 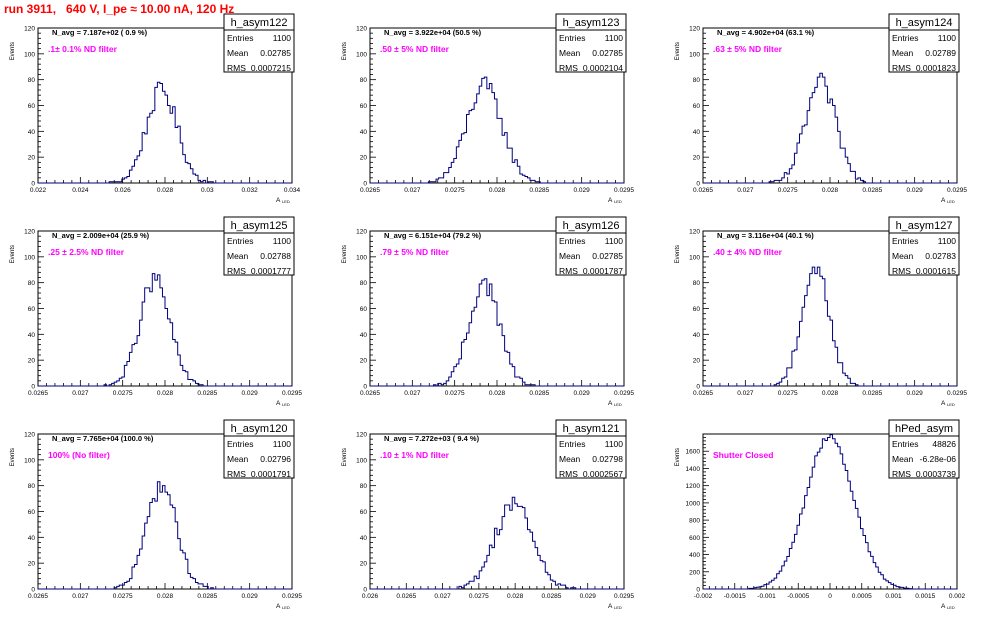 What do you see at coordinates (433, 235) in the screenshot?
I see `n-avg-label: N_avg = 6.151e+04 (79.2 %)` at bounding box center [433, 235].